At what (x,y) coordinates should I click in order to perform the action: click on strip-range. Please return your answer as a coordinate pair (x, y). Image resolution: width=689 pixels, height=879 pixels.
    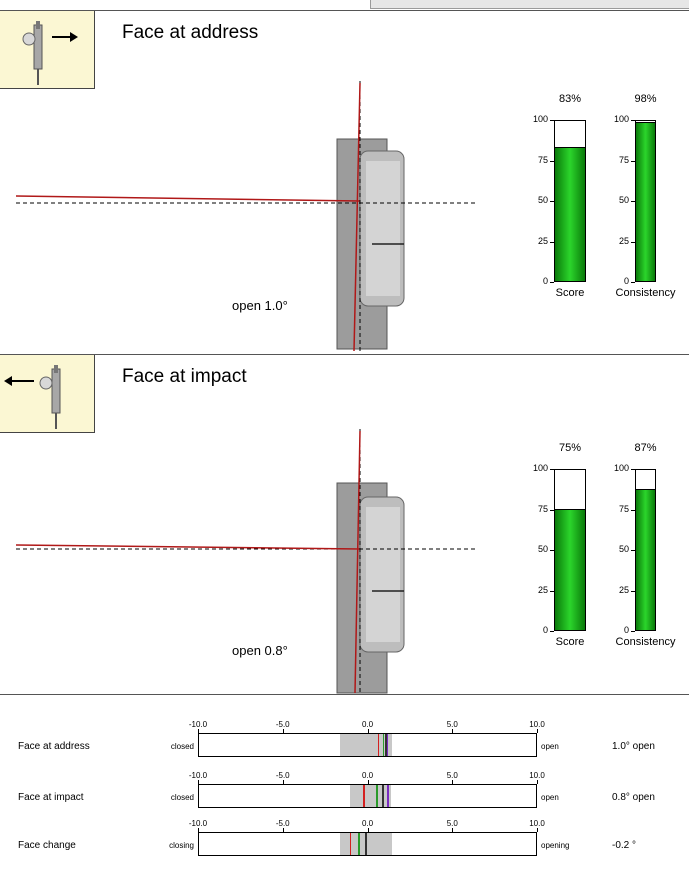
    Looking at the image, I should click on (370, 796).